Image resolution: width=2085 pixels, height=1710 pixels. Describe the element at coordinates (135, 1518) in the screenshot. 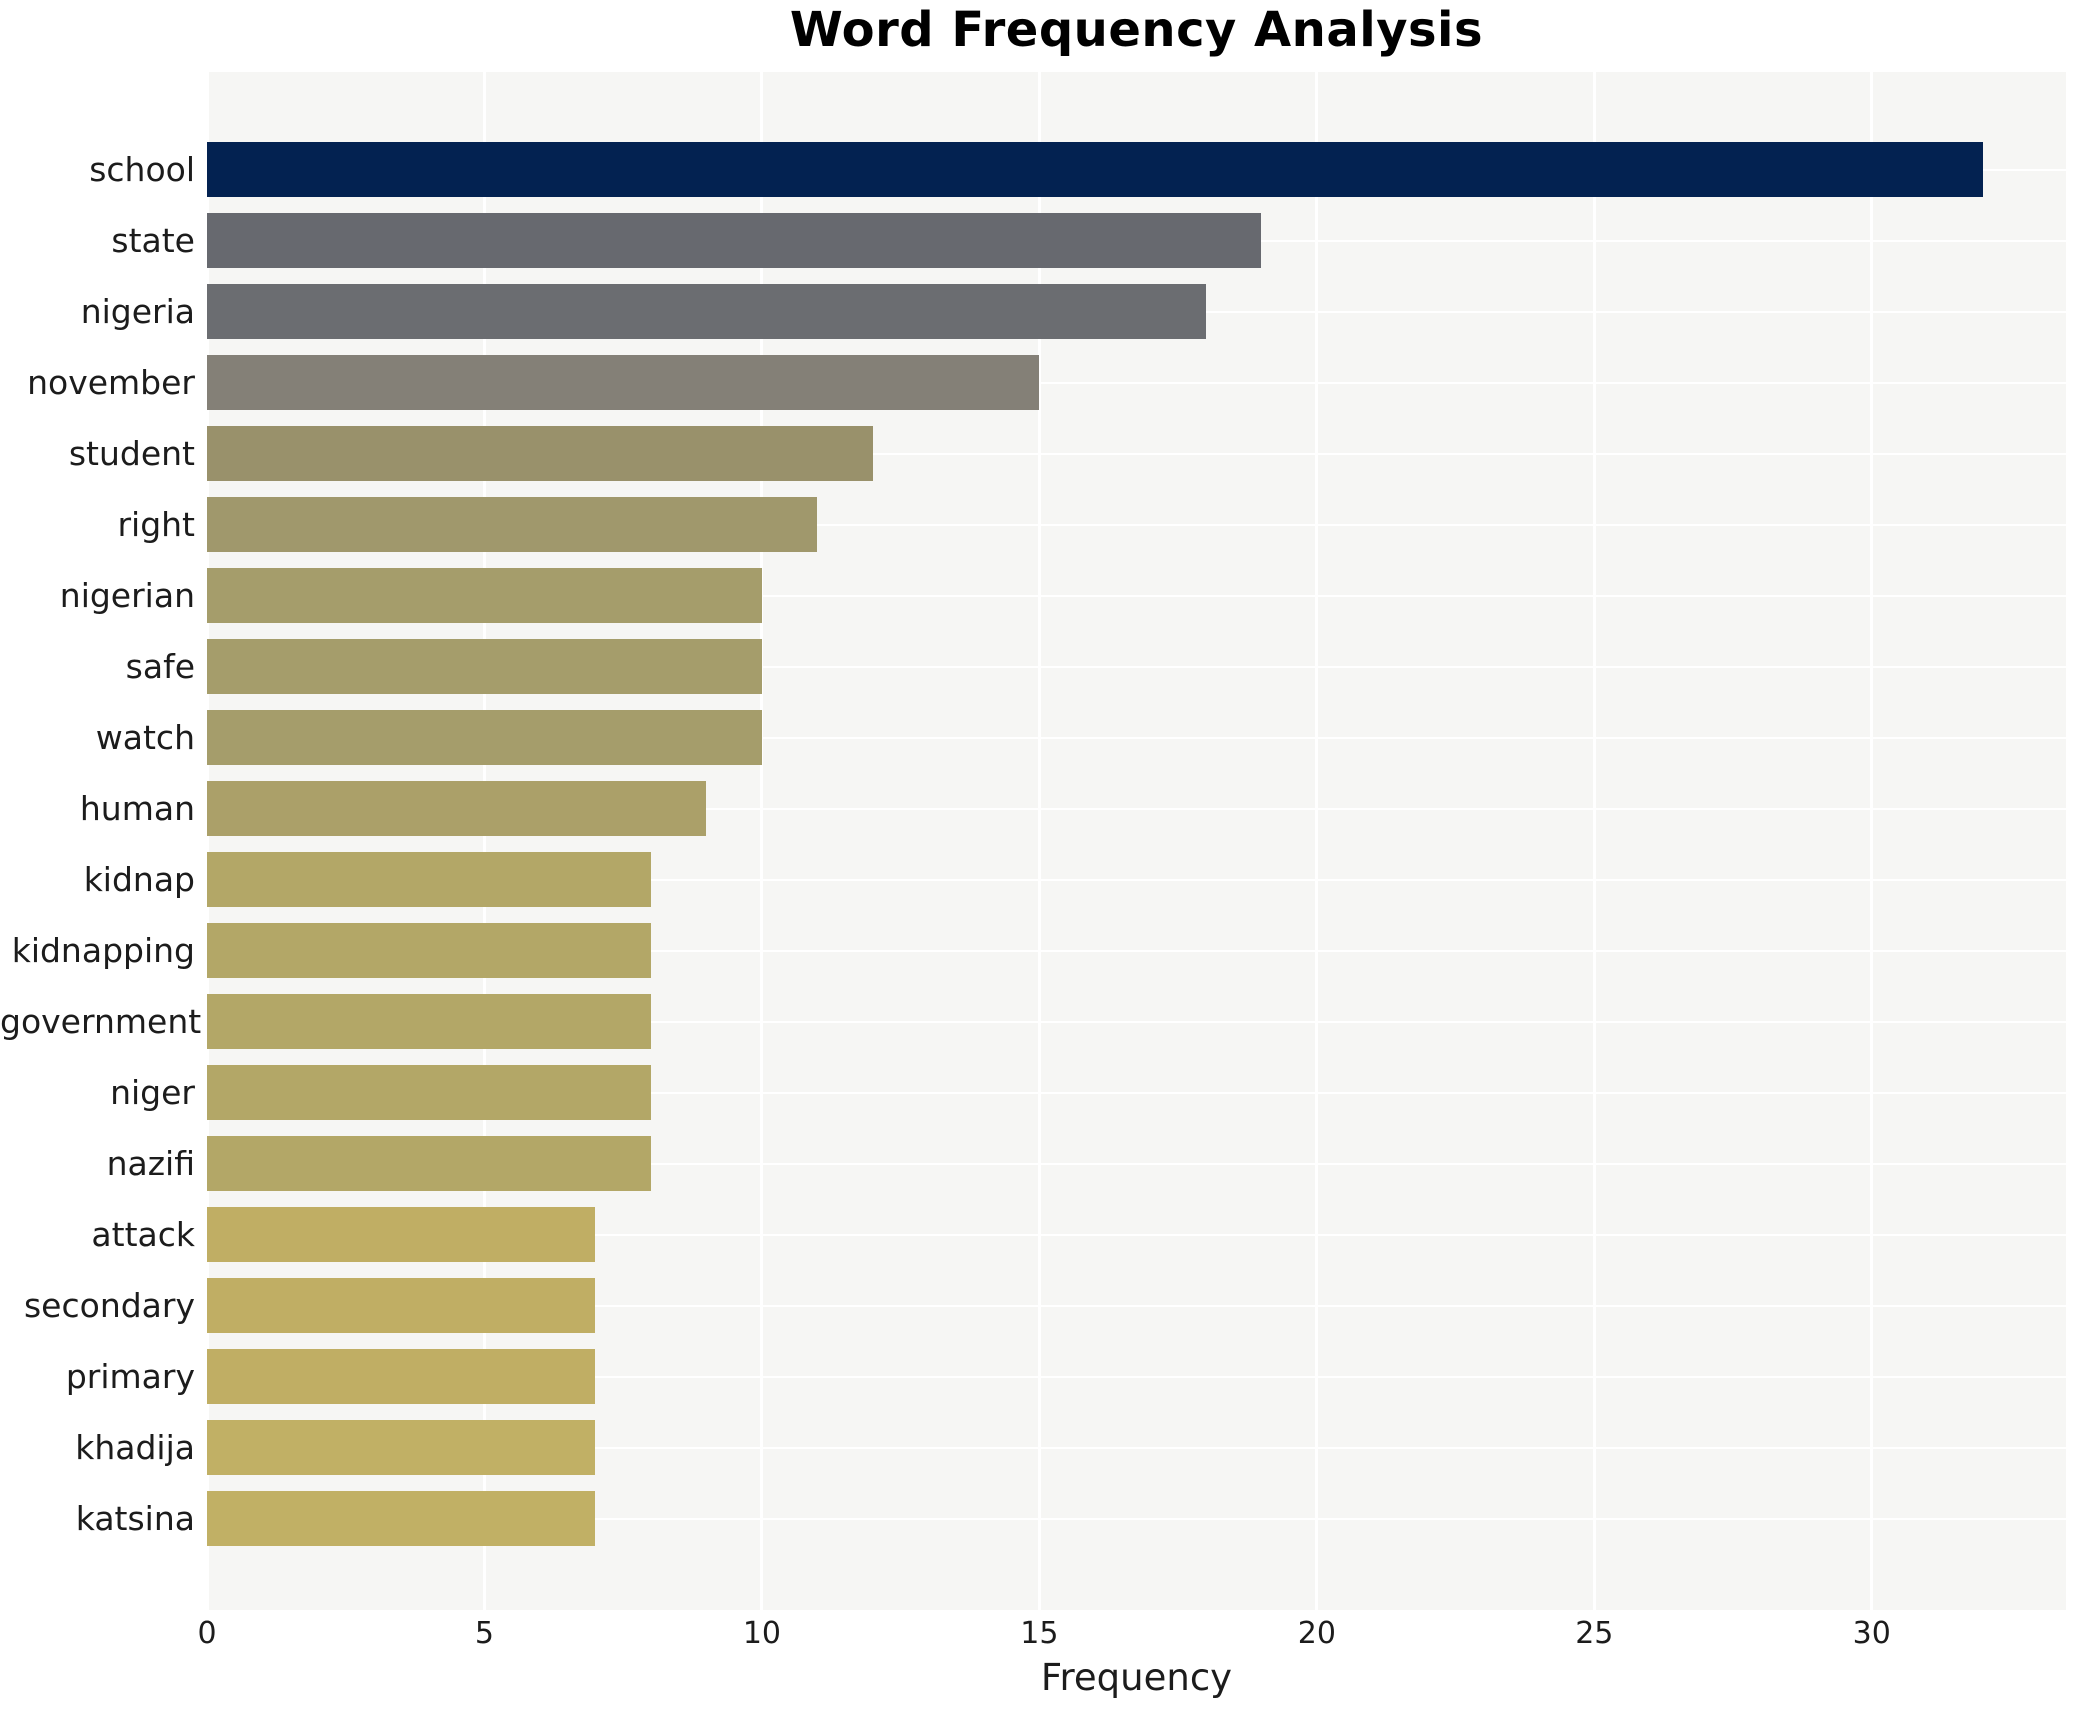

I see `y-tick-label: katsina` at that location.